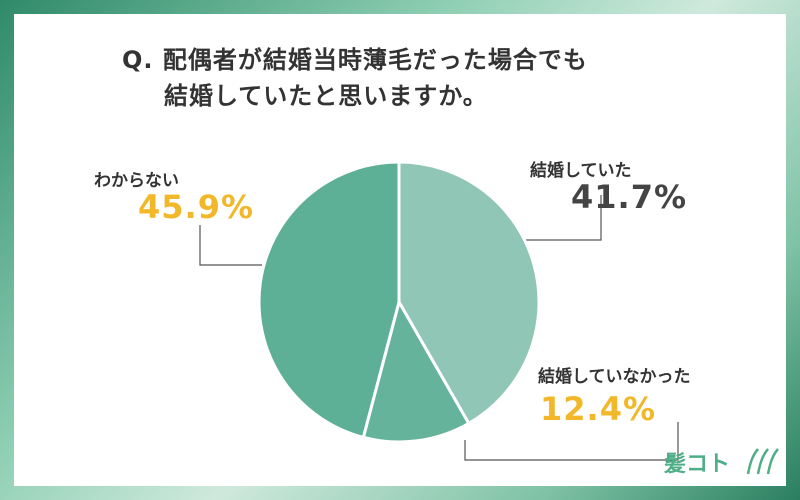 The height and width of the screenshot is (500, 800). Describe the element at coordinates (196, 207) in the screenshot. I see `percent-unknown: 45.9%` at that location.